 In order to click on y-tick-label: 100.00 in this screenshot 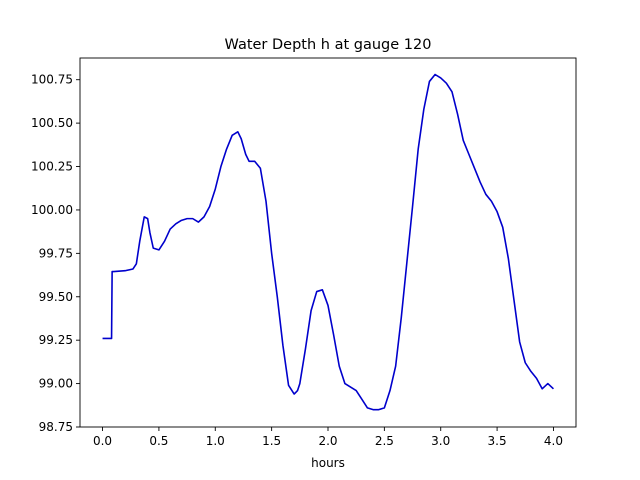, I will do `click(52, 210)`.